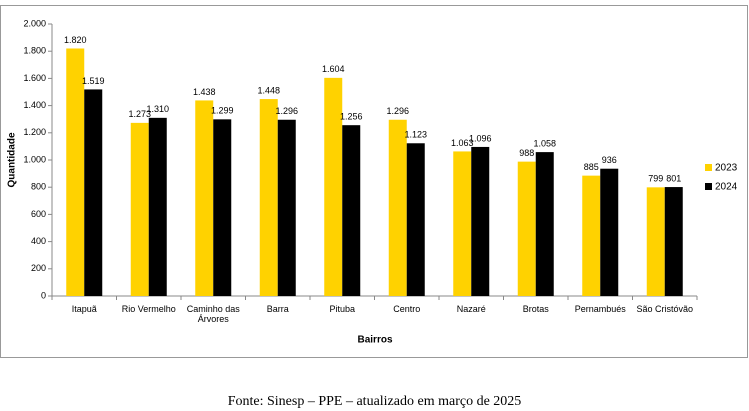  I want to click on value-label: 1.096, so click(480, 138).